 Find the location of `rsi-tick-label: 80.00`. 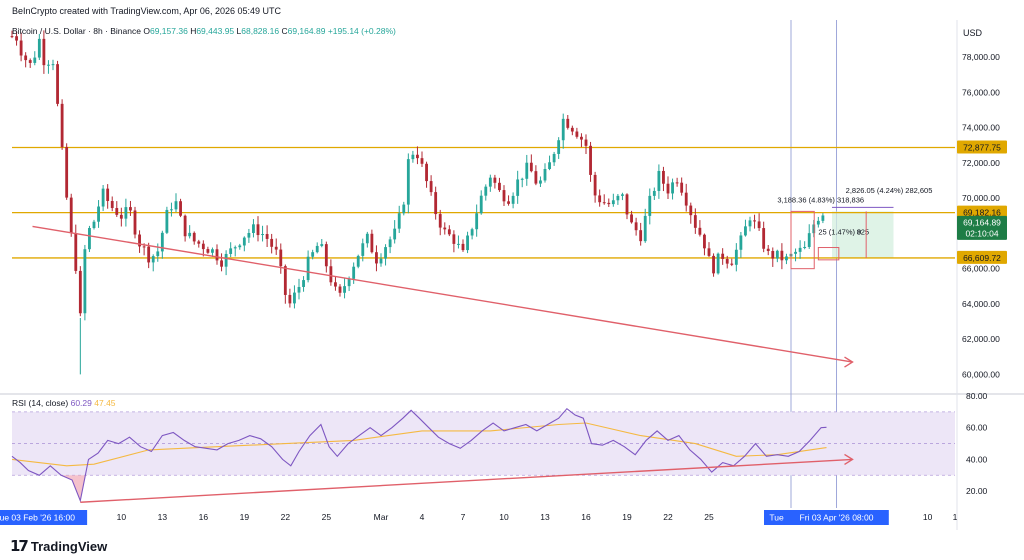

rsi-tick-label: 80.00 is located at coordinates (977, 396).